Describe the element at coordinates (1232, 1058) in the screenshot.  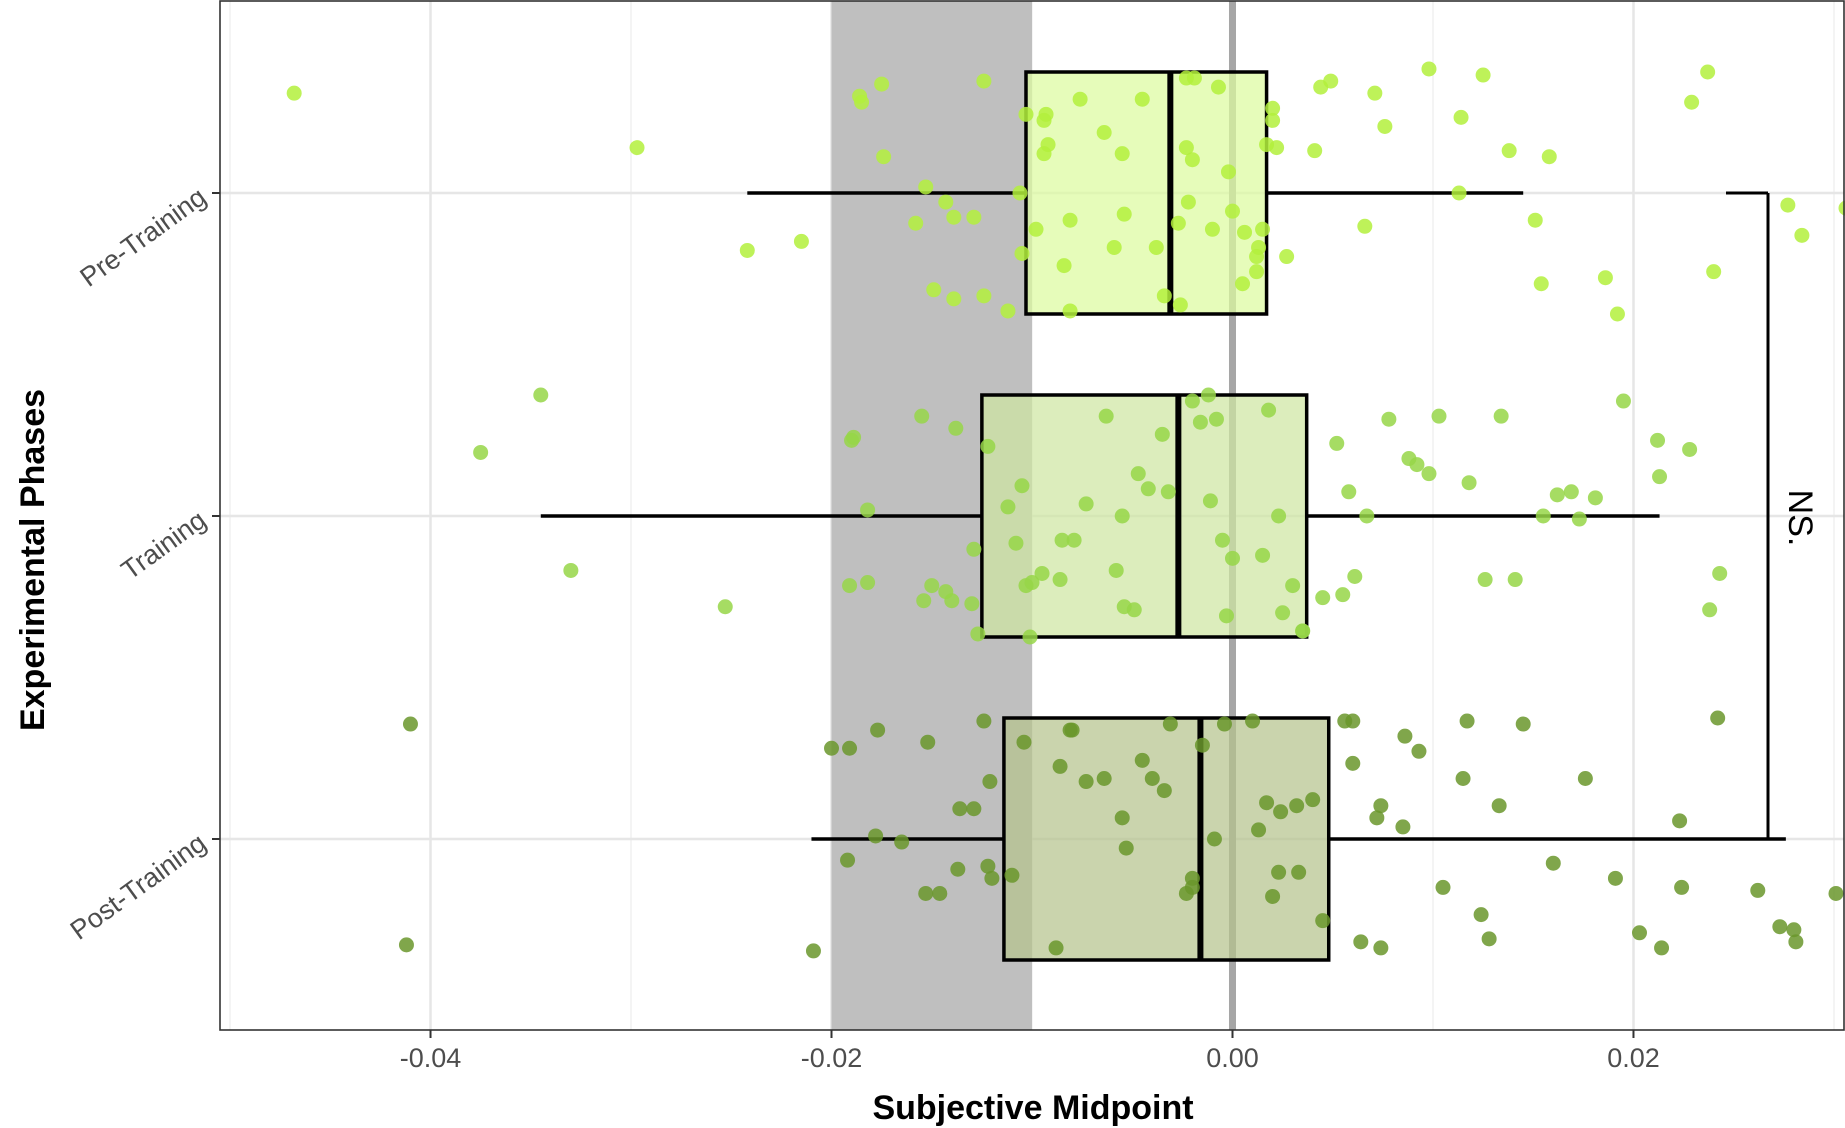
I see `x-tick-label: 0.00` at that location.